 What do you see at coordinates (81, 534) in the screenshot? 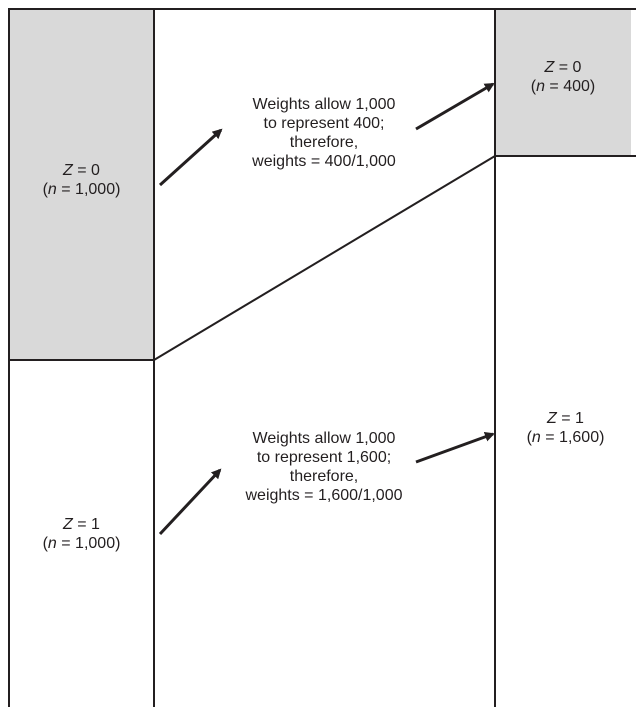
I see `left-bottom-label: Z = 1 (n = 1,000)` at bounding box center [81, 534].